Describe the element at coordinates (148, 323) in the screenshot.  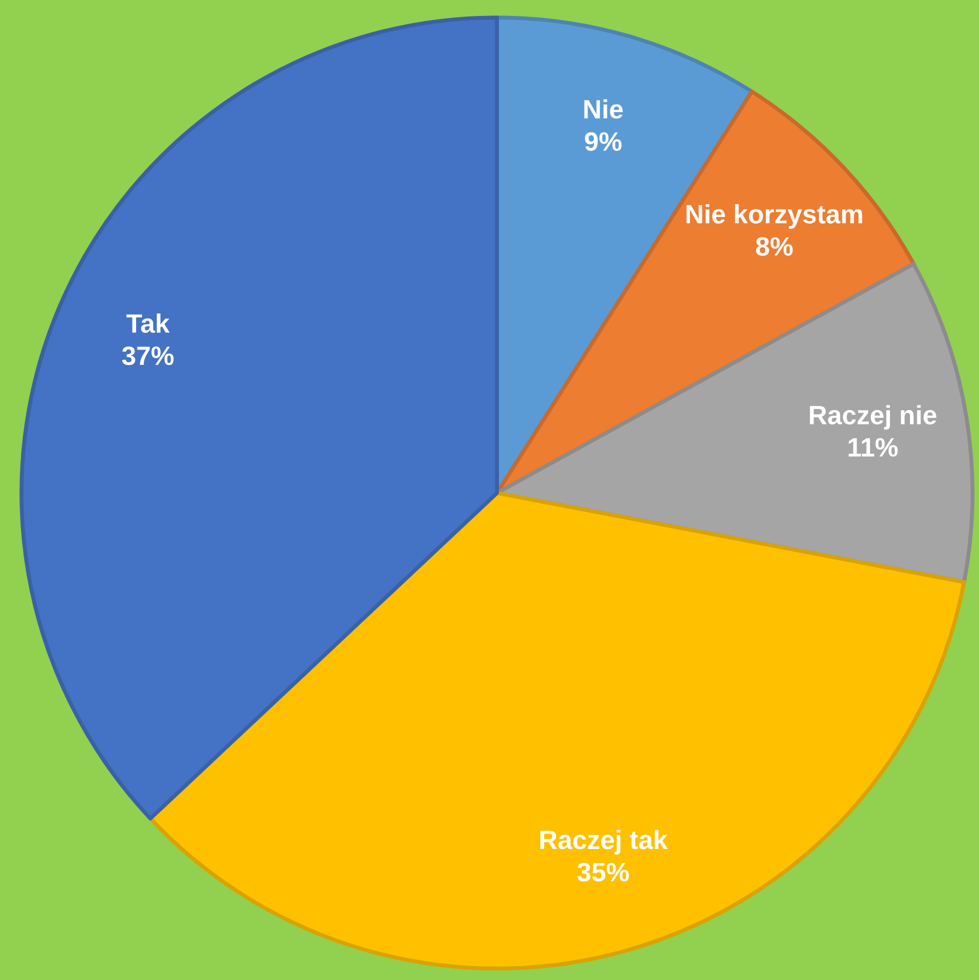
I see `slice-label: Tak` at that location.